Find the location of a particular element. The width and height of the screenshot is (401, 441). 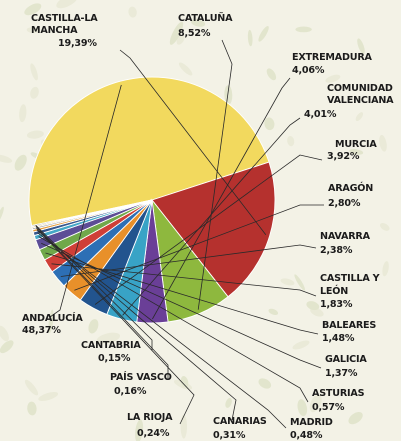

slice-label-canarias: CANARIAS is located at coordinates (240, 421).